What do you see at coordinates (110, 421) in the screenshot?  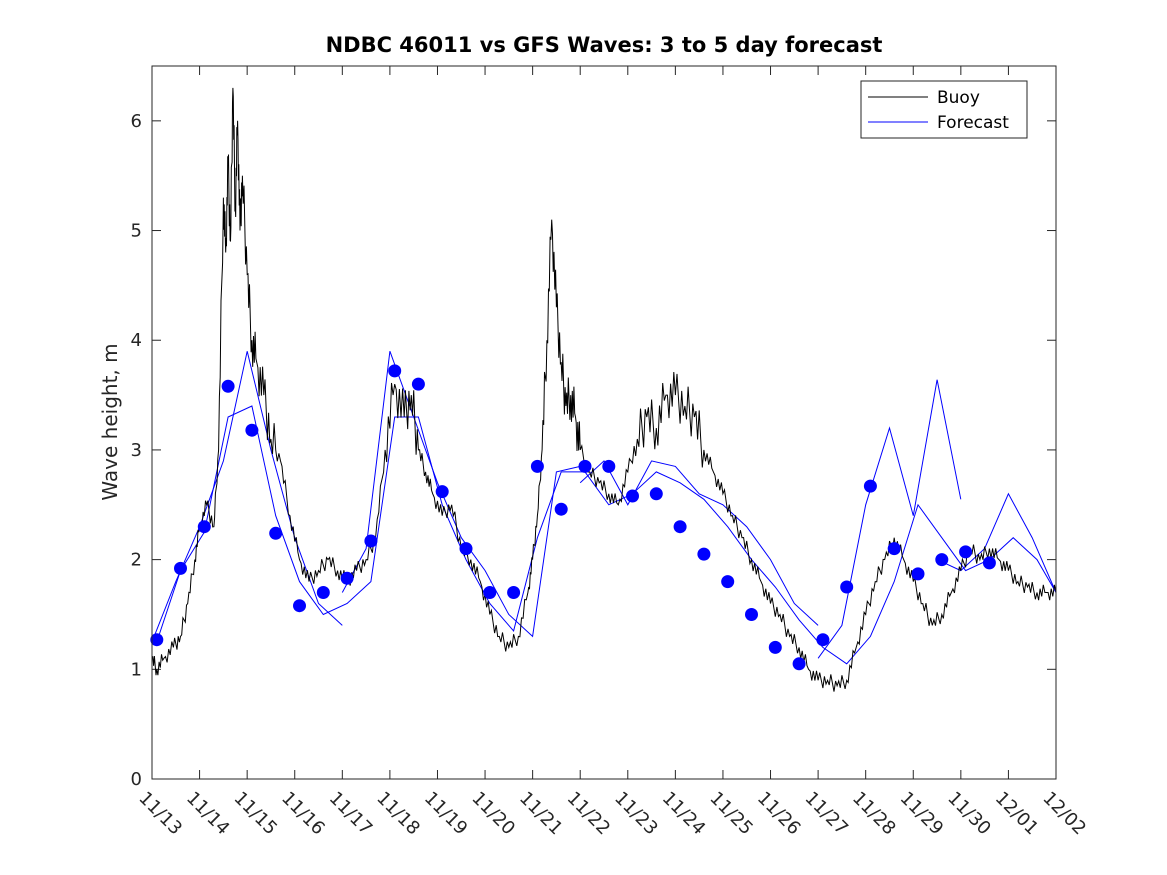 I see `y-axis-label: Wave height, m` at bounding box center [110, 421].